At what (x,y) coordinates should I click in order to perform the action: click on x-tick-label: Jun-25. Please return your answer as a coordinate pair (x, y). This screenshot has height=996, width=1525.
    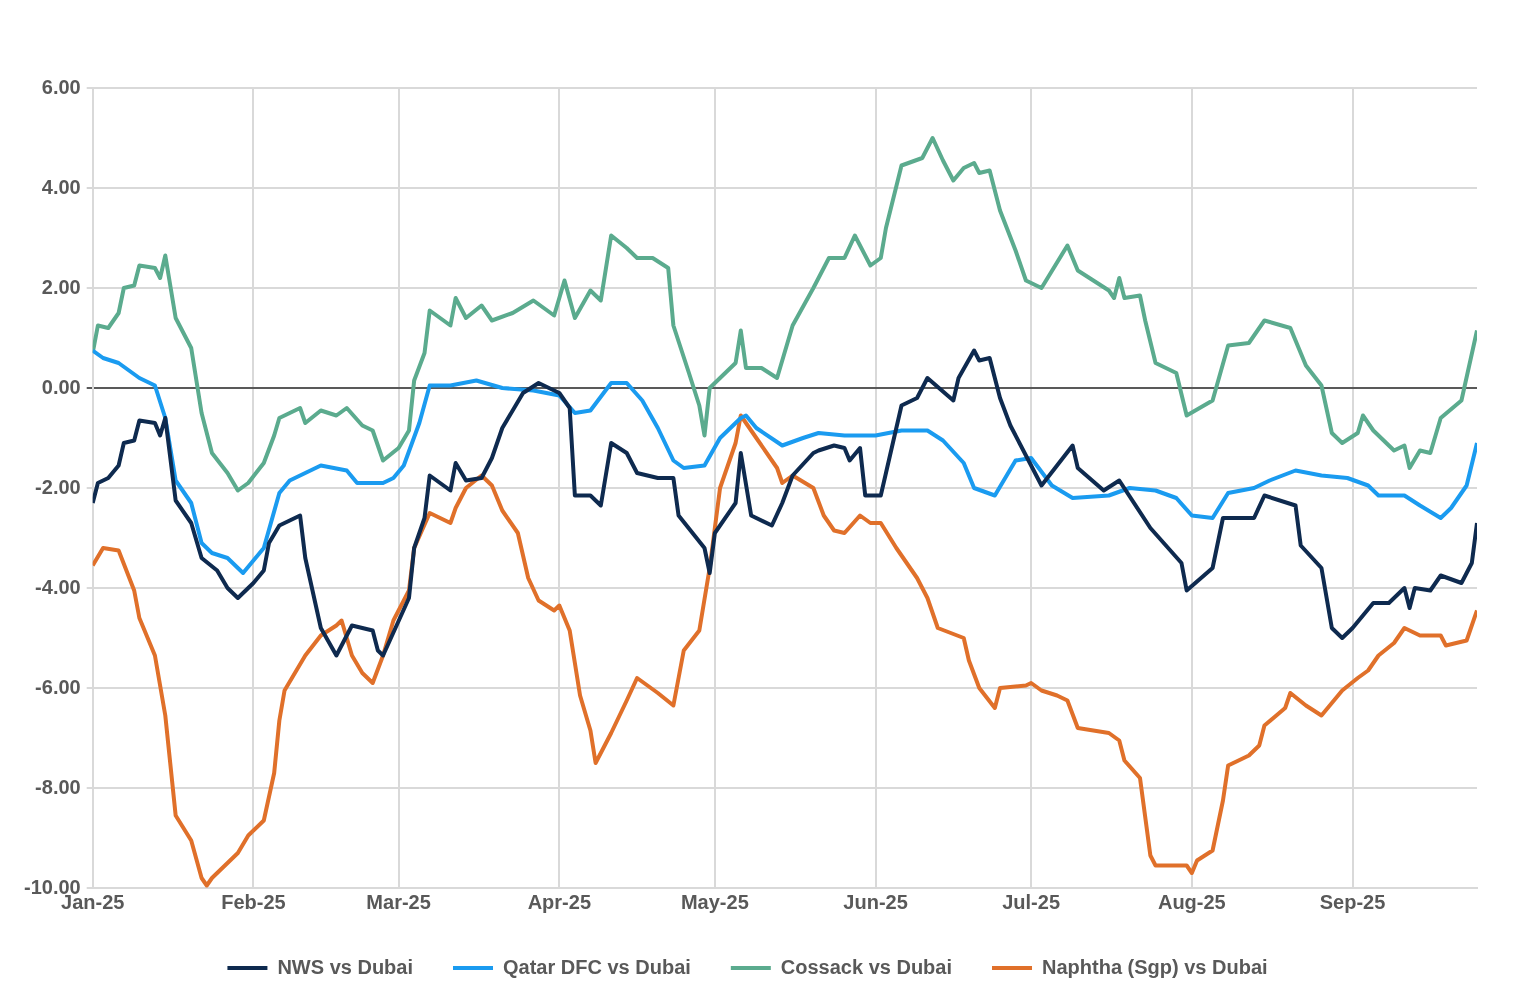
    Looking at the image, I should click on (875, 901).